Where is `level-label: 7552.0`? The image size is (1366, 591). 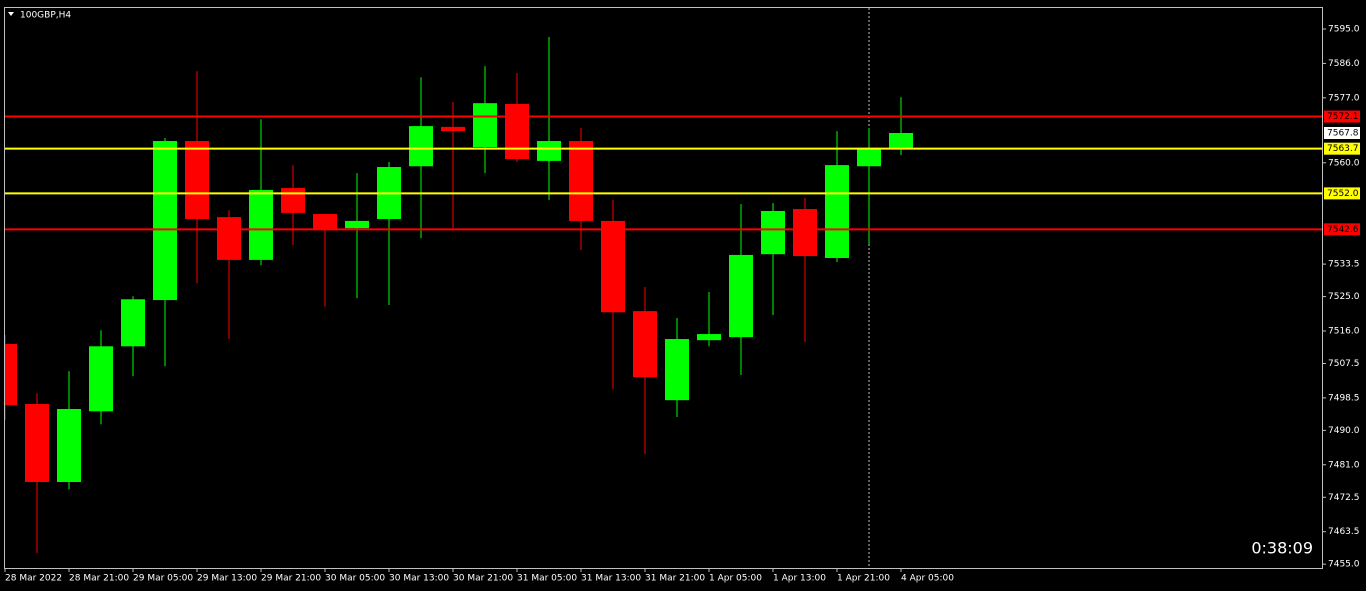 level-label: 7552.0 is located at coordinates (1343, 194).